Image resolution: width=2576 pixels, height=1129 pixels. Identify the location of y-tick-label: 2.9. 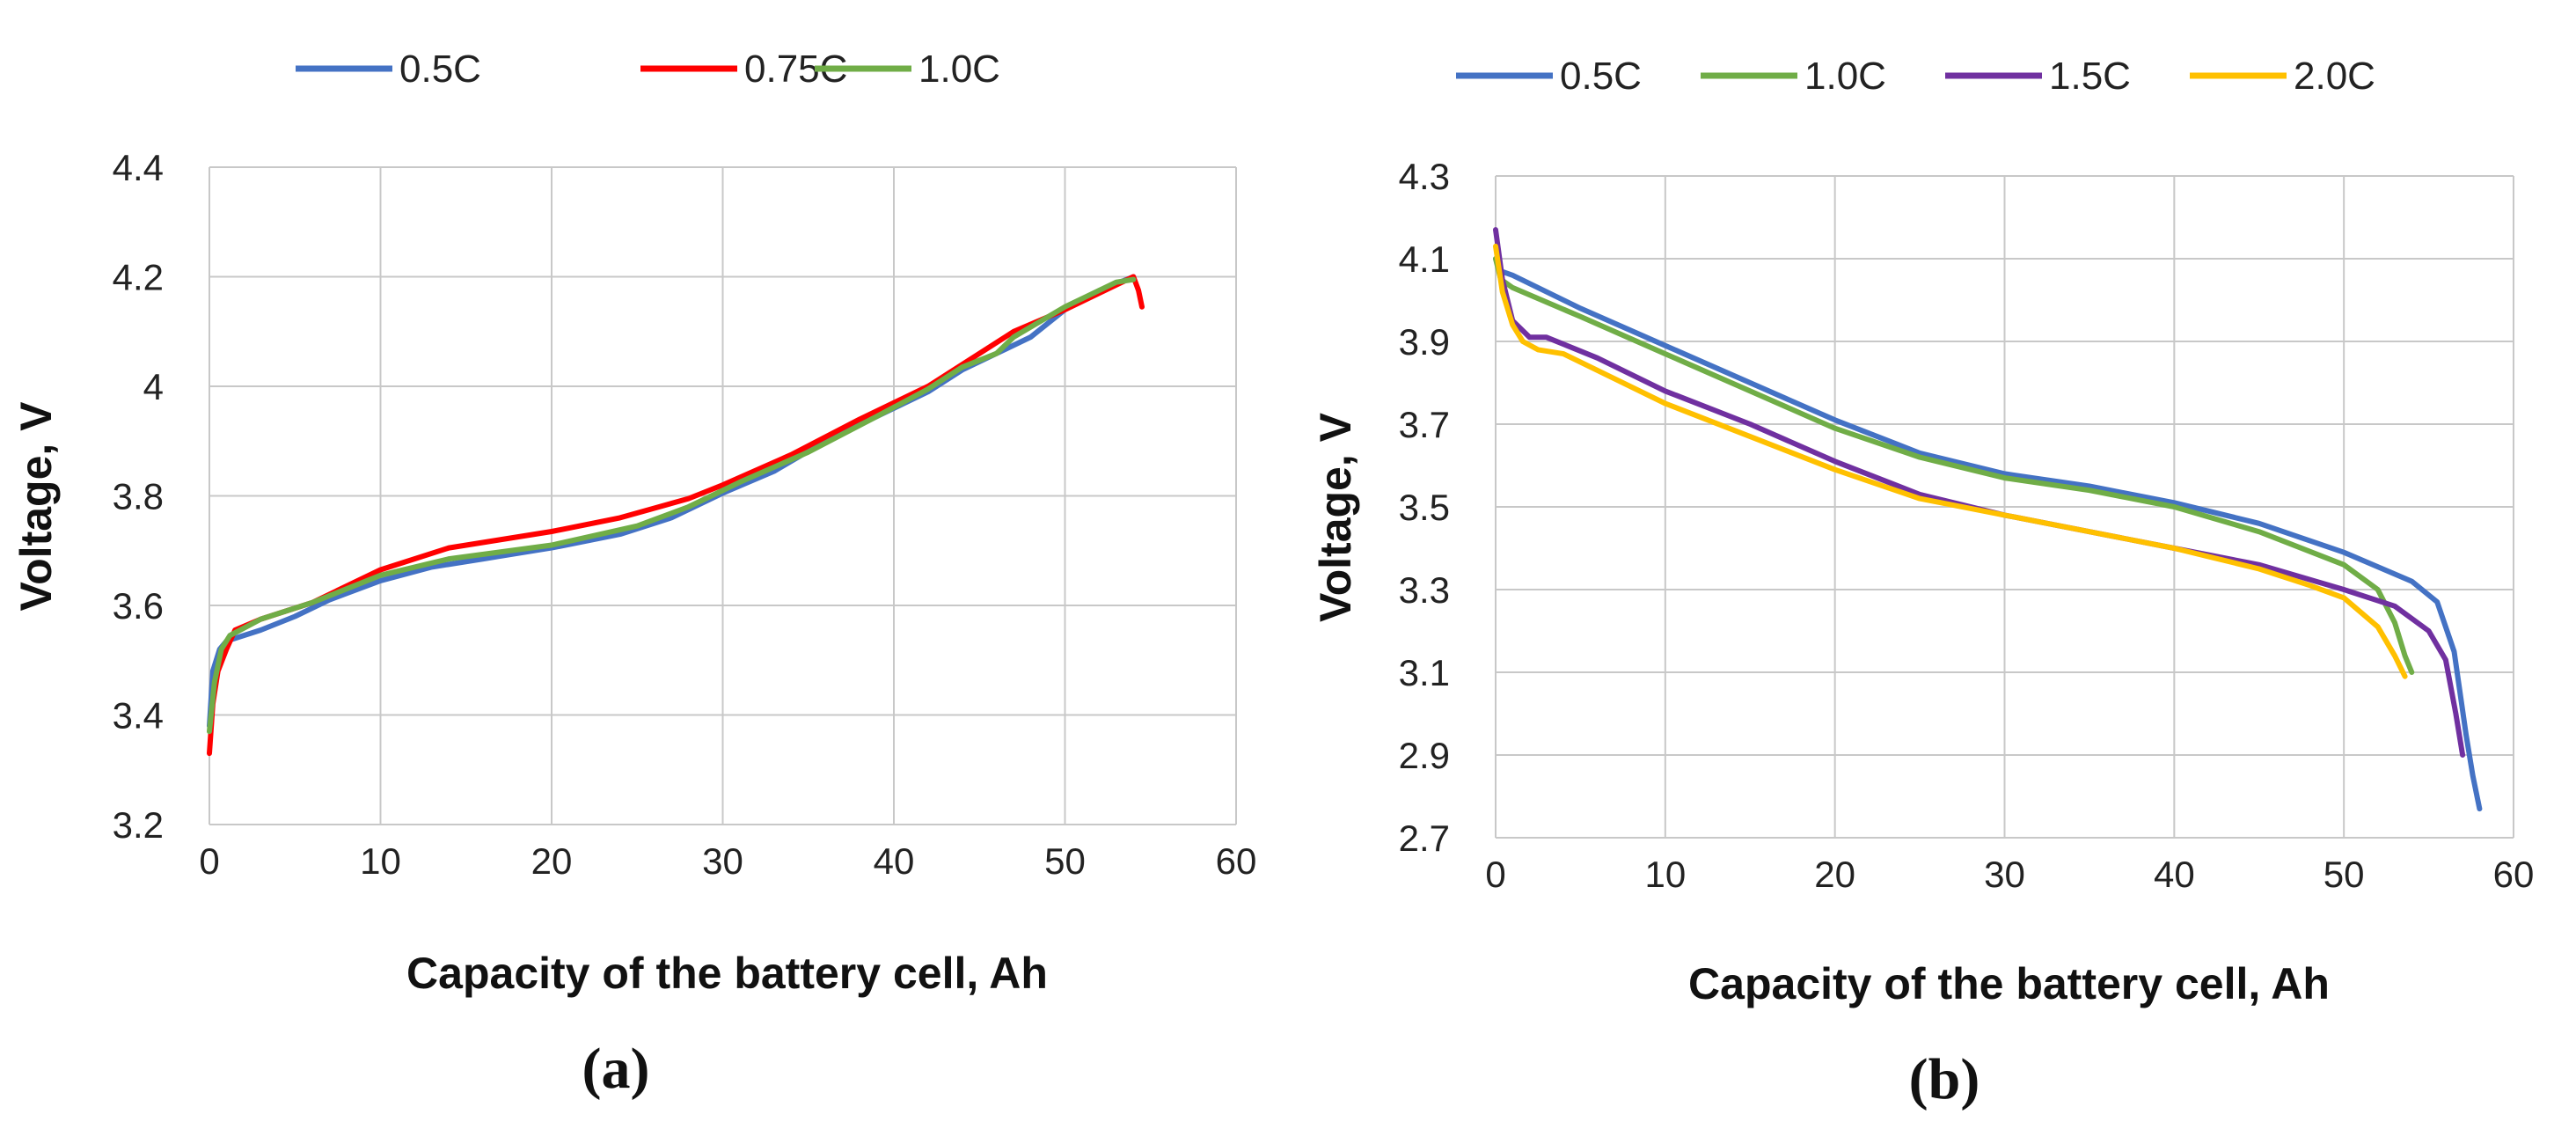
(1424, 755).